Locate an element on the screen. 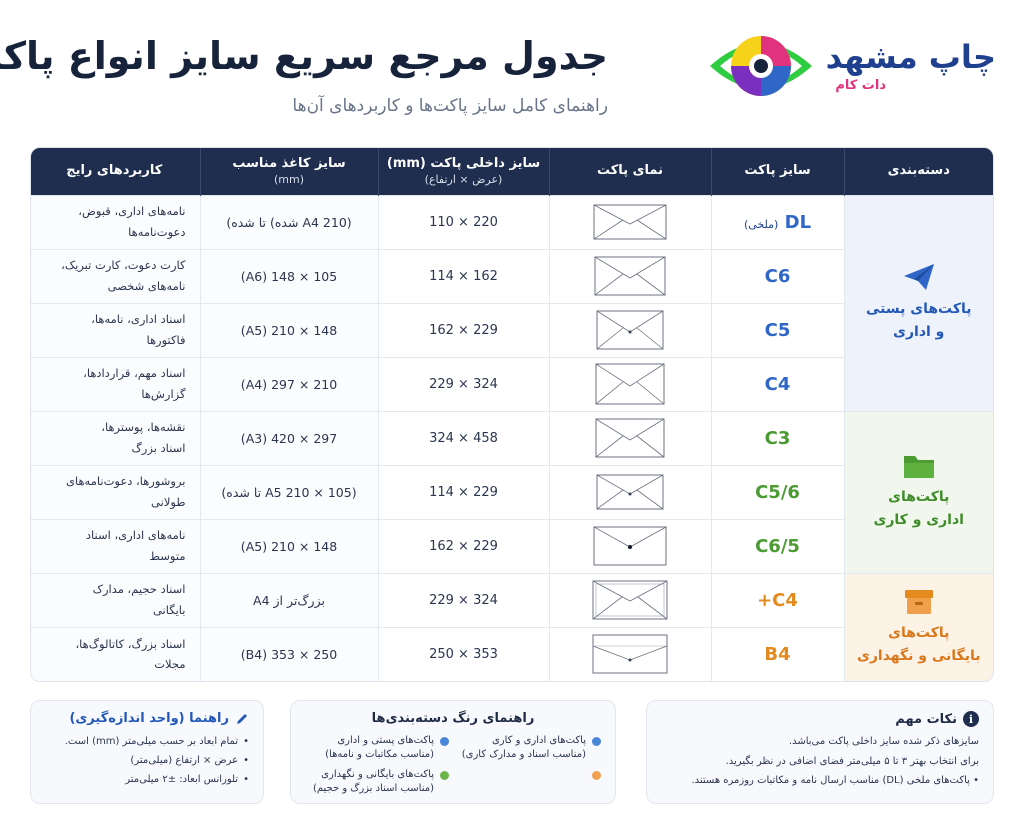 This screenshot has height=819, width=1024. guide-item: تلورانس ابعاد: ±۲ میلی‌متر is located at coordinates (147, 779).